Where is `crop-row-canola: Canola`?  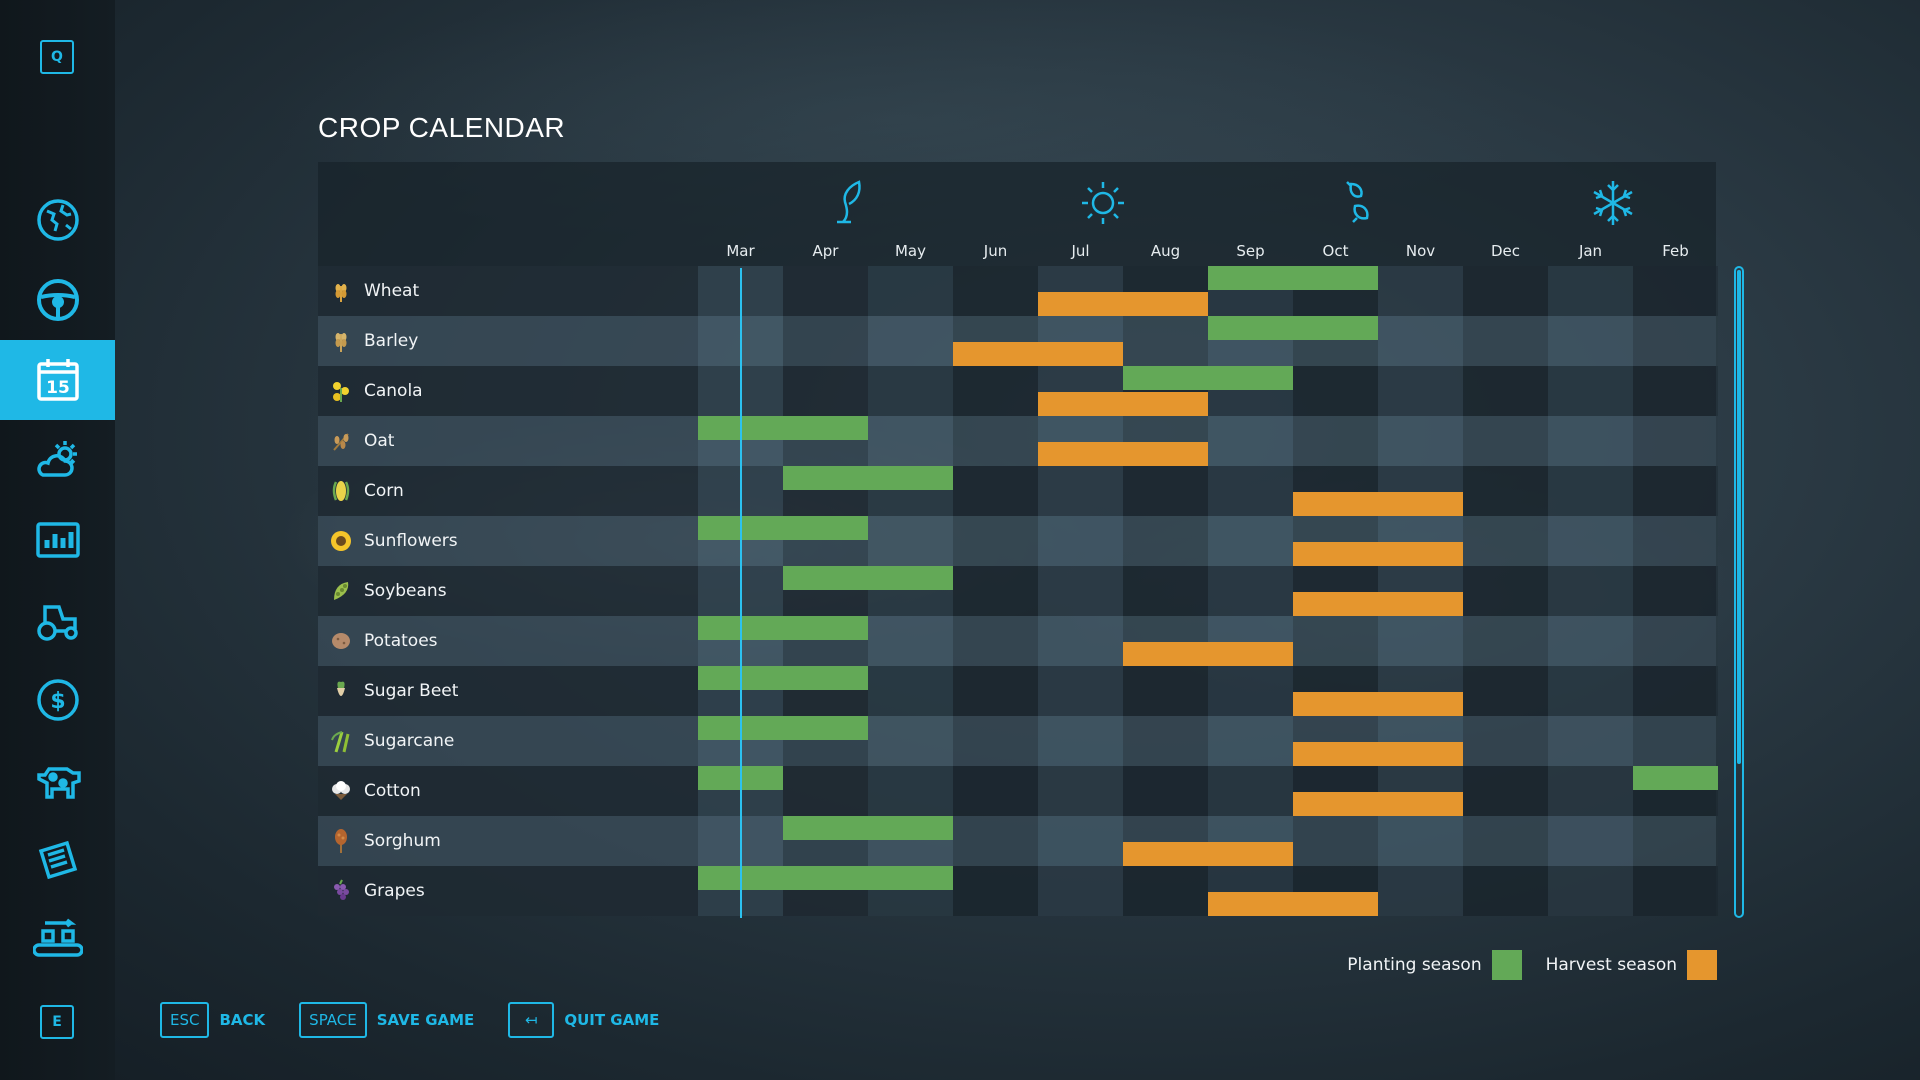
crop-row-canola: Canola is located at coordinates (1018, 391).